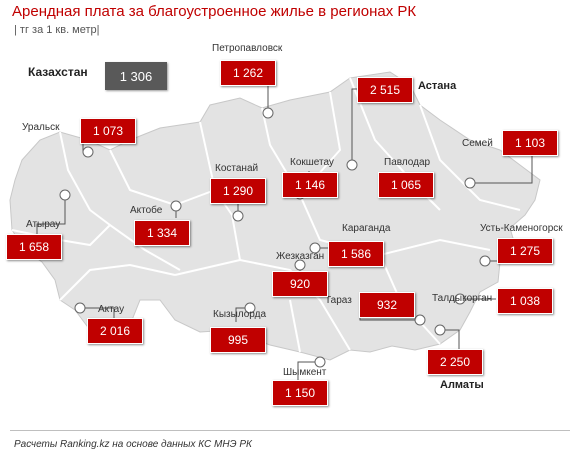  Describe the element at coordinates (58, 72) in the screenshot. I see `country-name: Казахстан` at that location.